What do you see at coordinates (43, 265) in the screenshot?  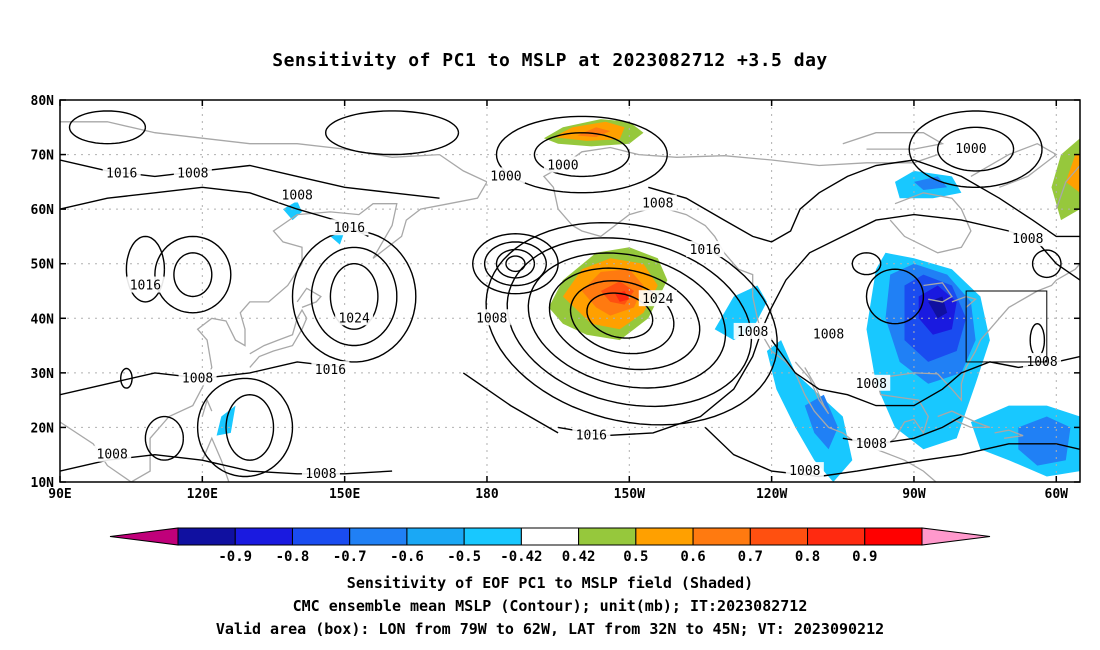 I see `lat-tick-label: 50N` at bounding box center [43, 265].